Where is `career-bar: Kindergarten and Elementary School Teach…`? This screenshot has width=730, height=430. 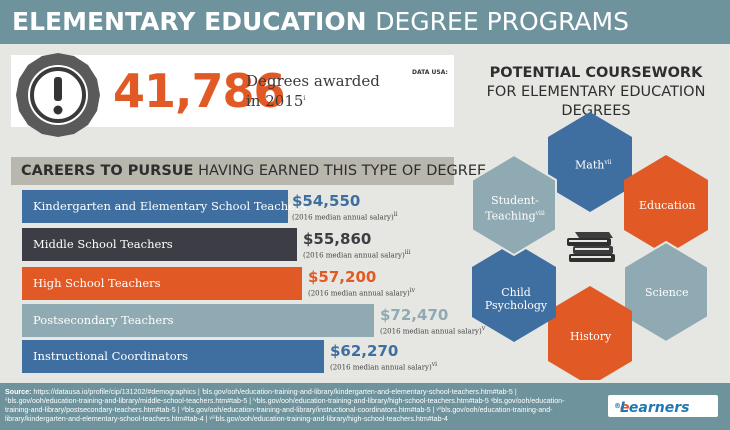
career-bar: Kindergarten and Elementary School Teach… is located at coordinates (164, 206).